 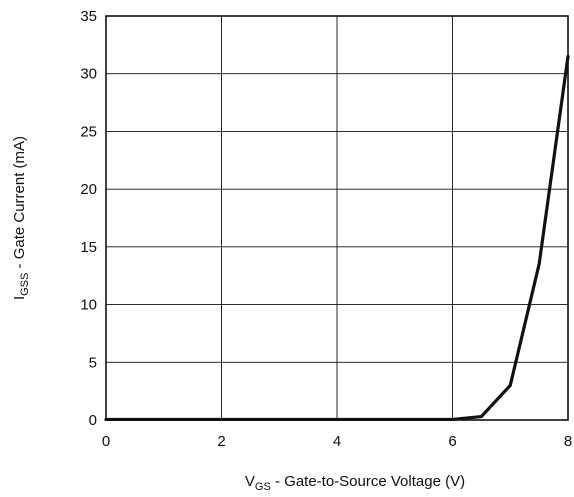 I want to click on y-tick-label: 10, so click(x=88, y=305).